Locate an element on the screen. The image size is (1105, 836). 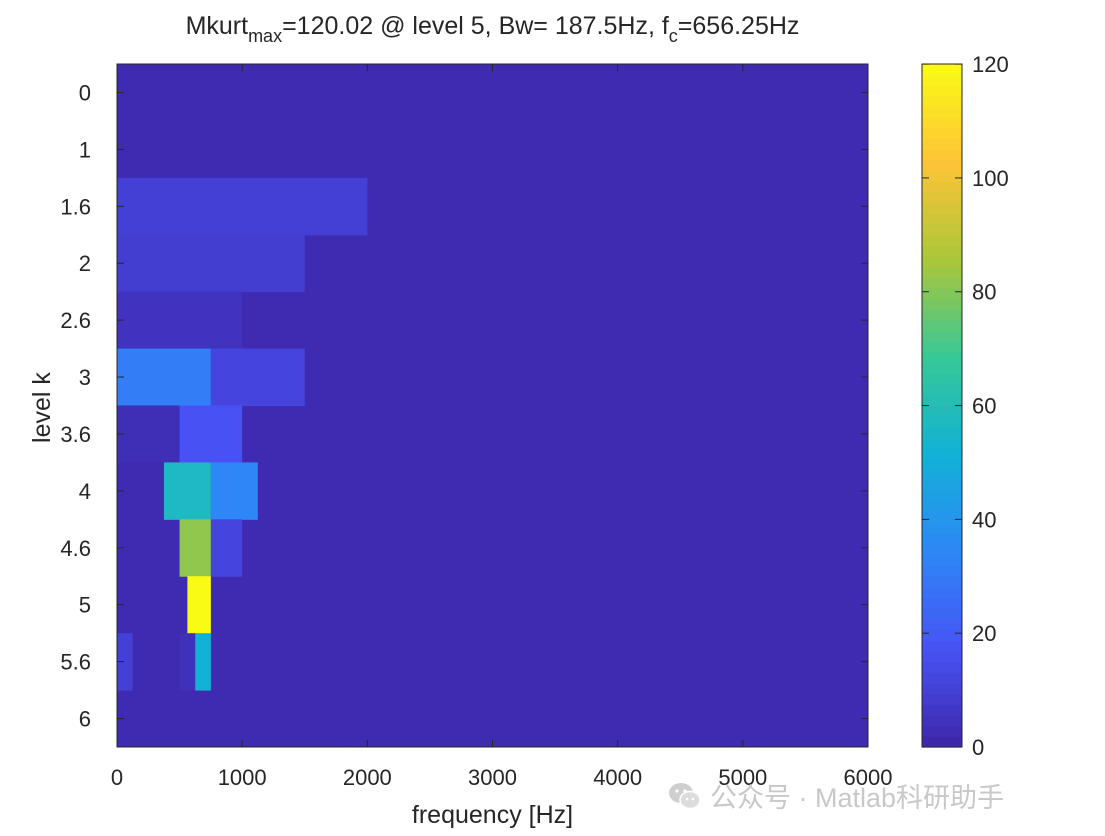
wechat-icon is located at coordinates (685, 795).